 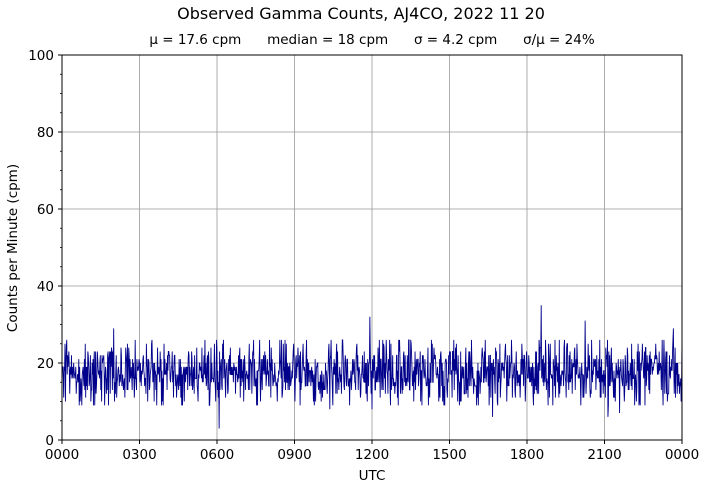 What do you see at coordinates (195, 40) in the screenshot?
I see `subtitle-mean: μ = 17.6 cpm` at bounding box center [195, 40].